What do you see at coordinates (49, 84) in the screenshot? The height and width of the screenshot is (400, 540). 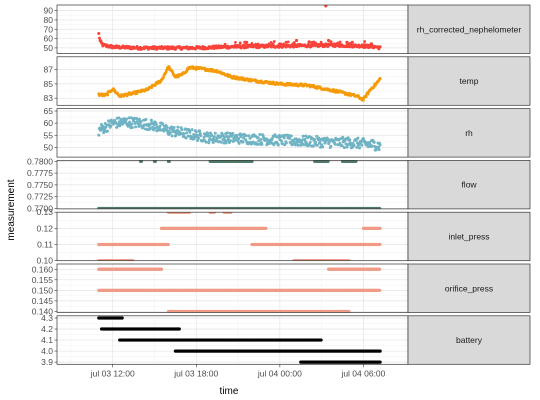 I see `y-tick-label: 85` at bounding box center [49, 84].